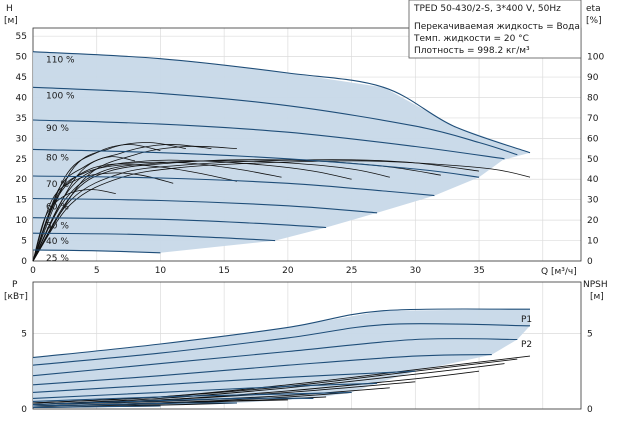 The height and width of the screenshot is (422, 619). Describe the element at coordinates (22, 180) in the screenshot. I see `head-y-tick-left: 20` at that location.